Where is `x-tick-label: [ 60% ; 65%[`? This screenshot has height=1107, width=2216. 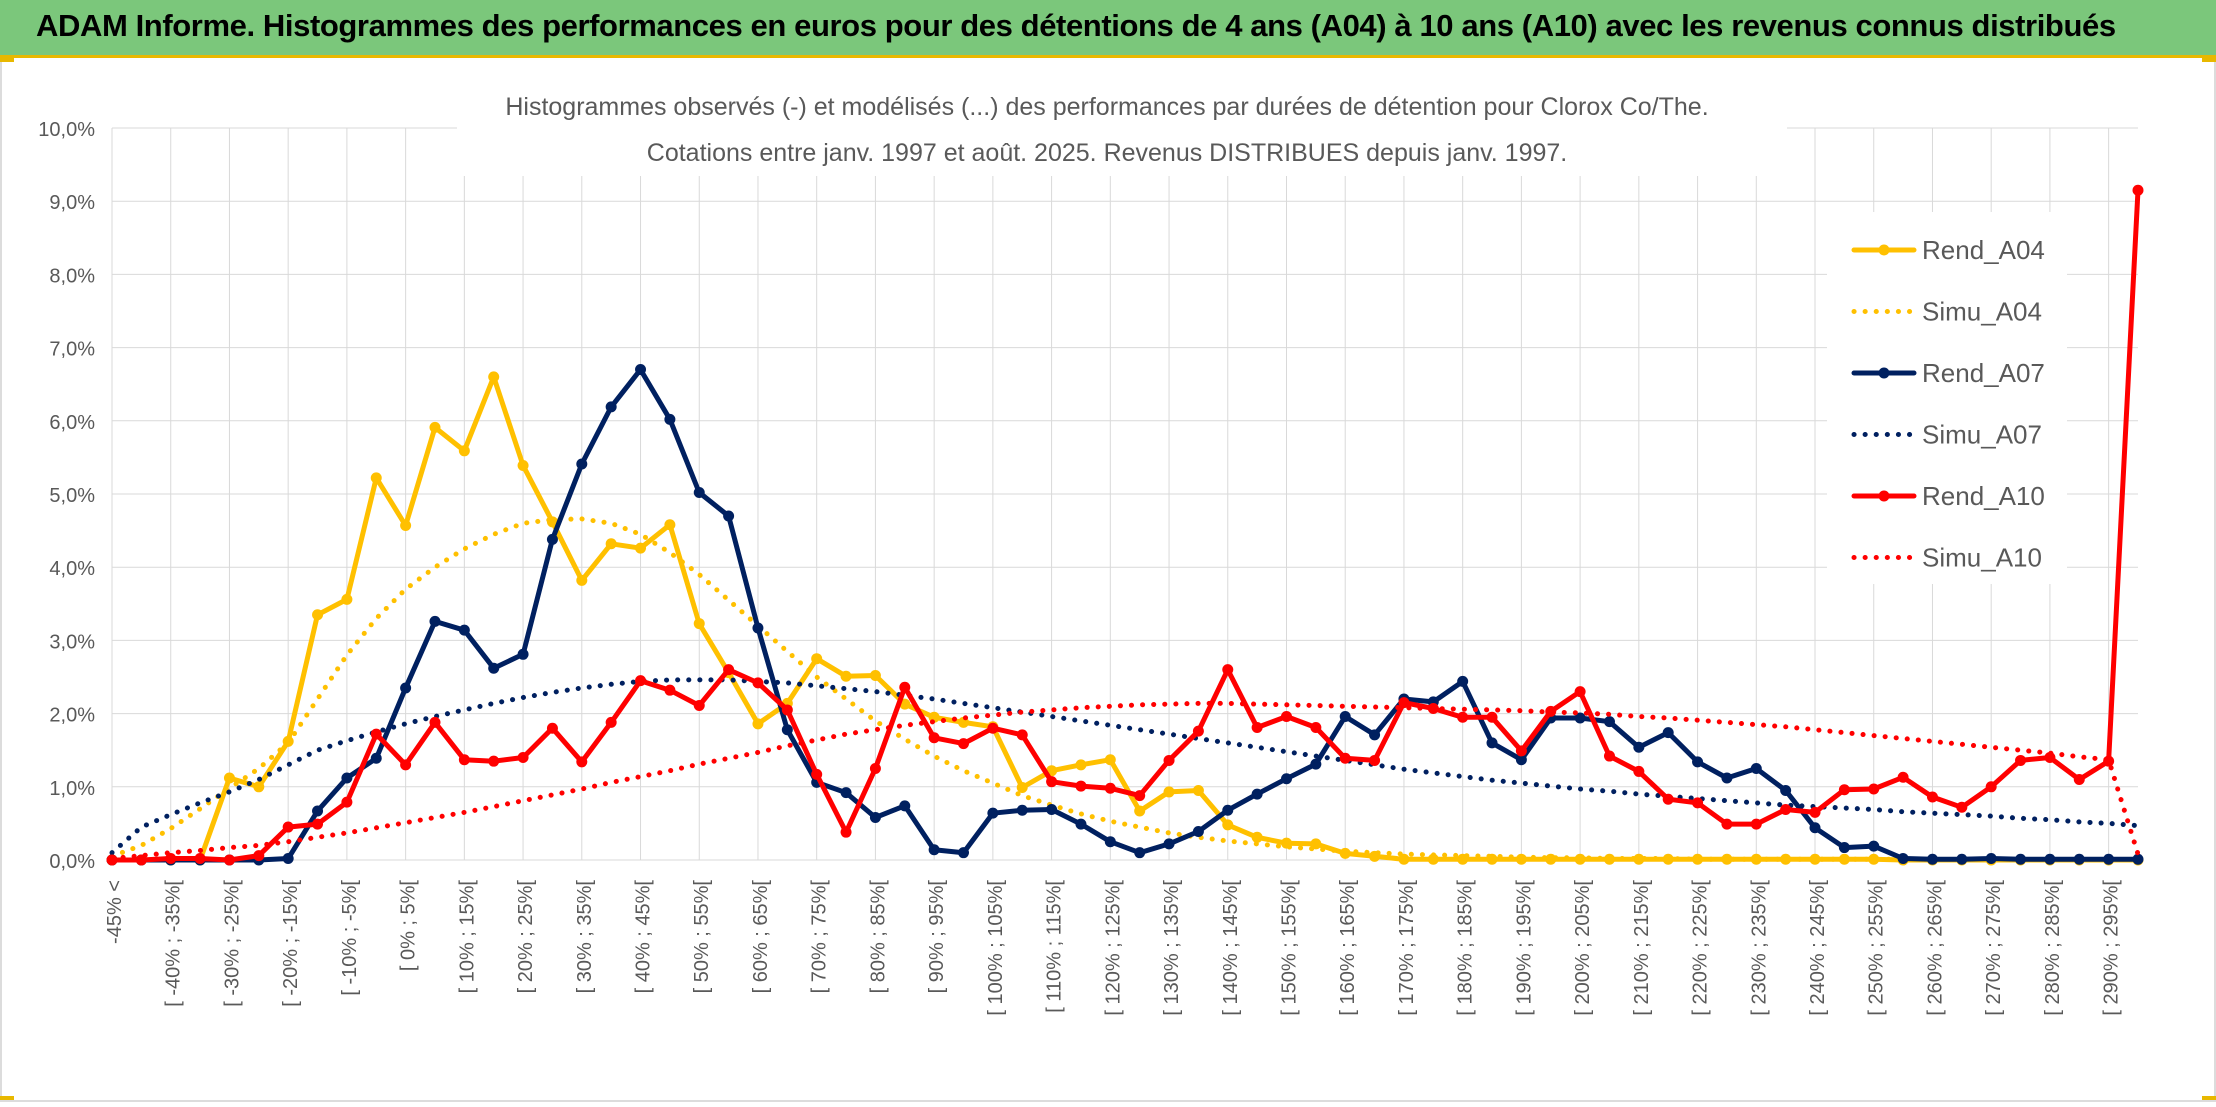
x-tick-label: [ 60% ; 65%[ is located at coordinates (761, 937).